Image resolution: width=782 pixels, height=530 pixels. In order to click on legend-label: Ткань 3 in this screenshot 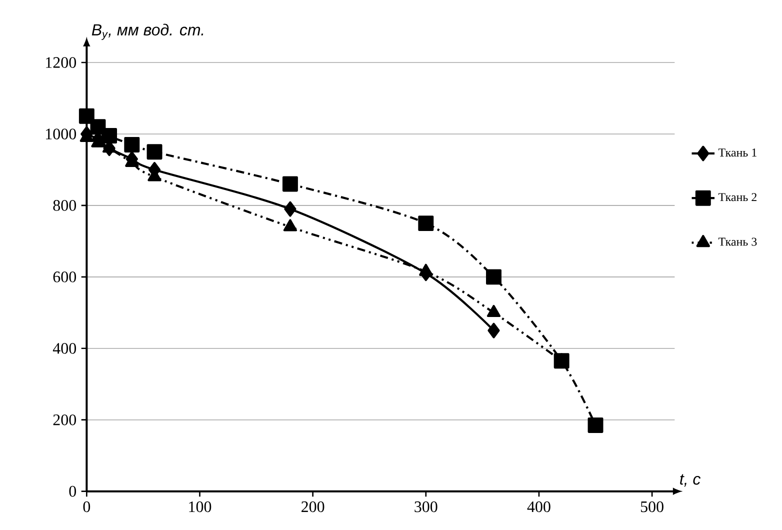, I will do `click(737, 242)`.